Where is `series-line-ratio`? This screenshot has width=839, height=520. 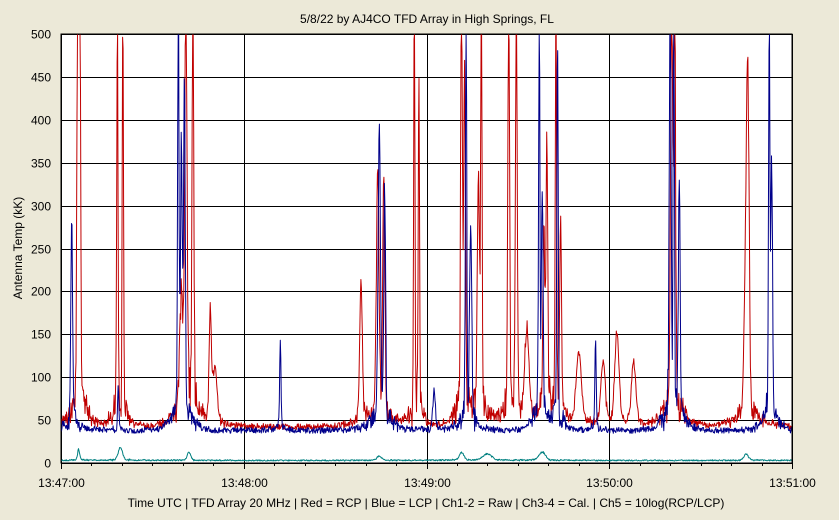
series-line-ratio is located at coordinates (426, 454).